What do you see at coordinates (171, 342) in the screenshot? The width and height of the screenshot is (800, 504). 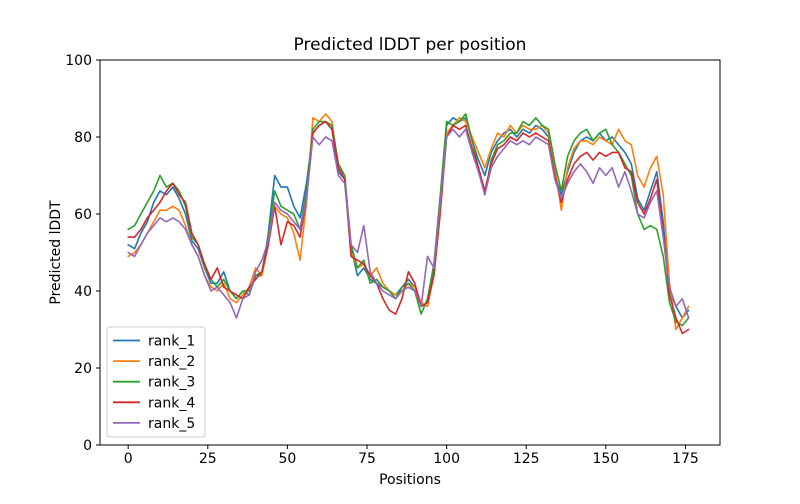 I see `legend-label-rank_1: rank_1` at bounding box center [171, 342].